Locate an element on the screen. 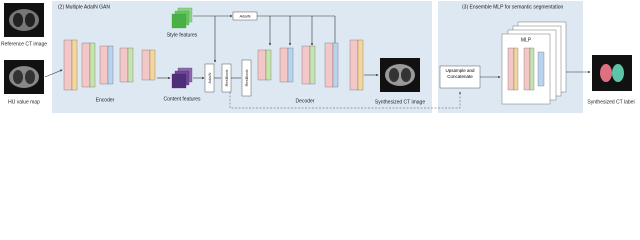  adain-label: AdaIN is located at coordinates (244, 15).